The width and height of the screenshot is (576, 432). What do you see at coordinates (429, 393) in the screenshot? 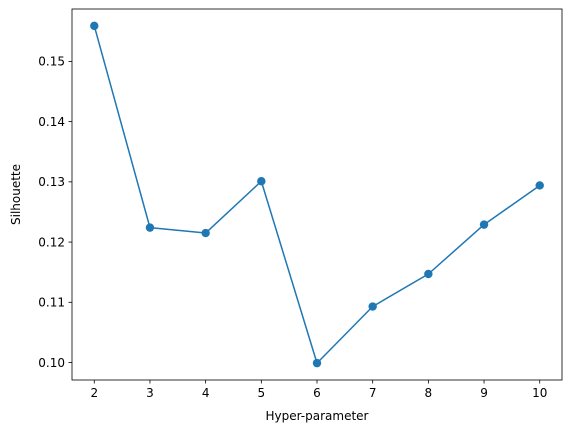
I see `x-tick-label: 8` at bounding box center [429, 393].